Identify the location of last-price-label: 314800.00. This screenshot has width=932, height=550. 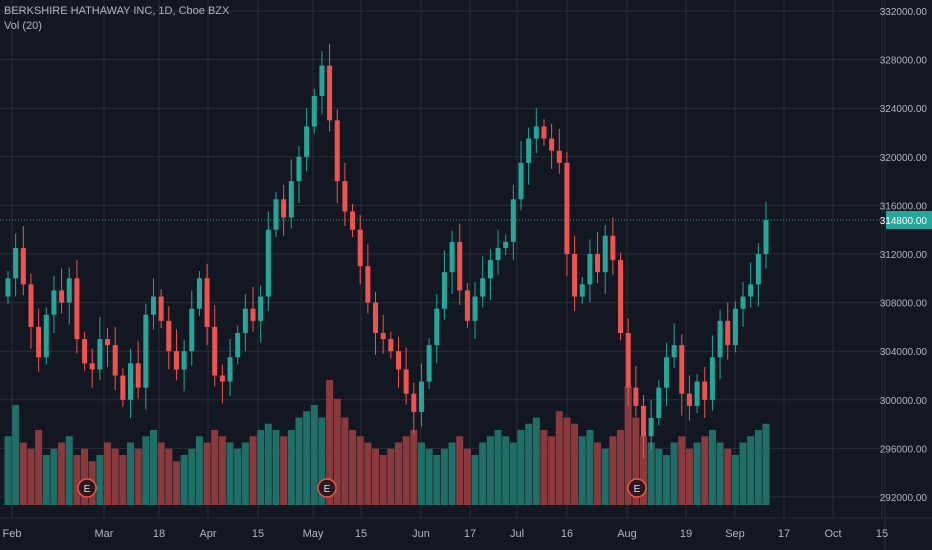
(904, 221).